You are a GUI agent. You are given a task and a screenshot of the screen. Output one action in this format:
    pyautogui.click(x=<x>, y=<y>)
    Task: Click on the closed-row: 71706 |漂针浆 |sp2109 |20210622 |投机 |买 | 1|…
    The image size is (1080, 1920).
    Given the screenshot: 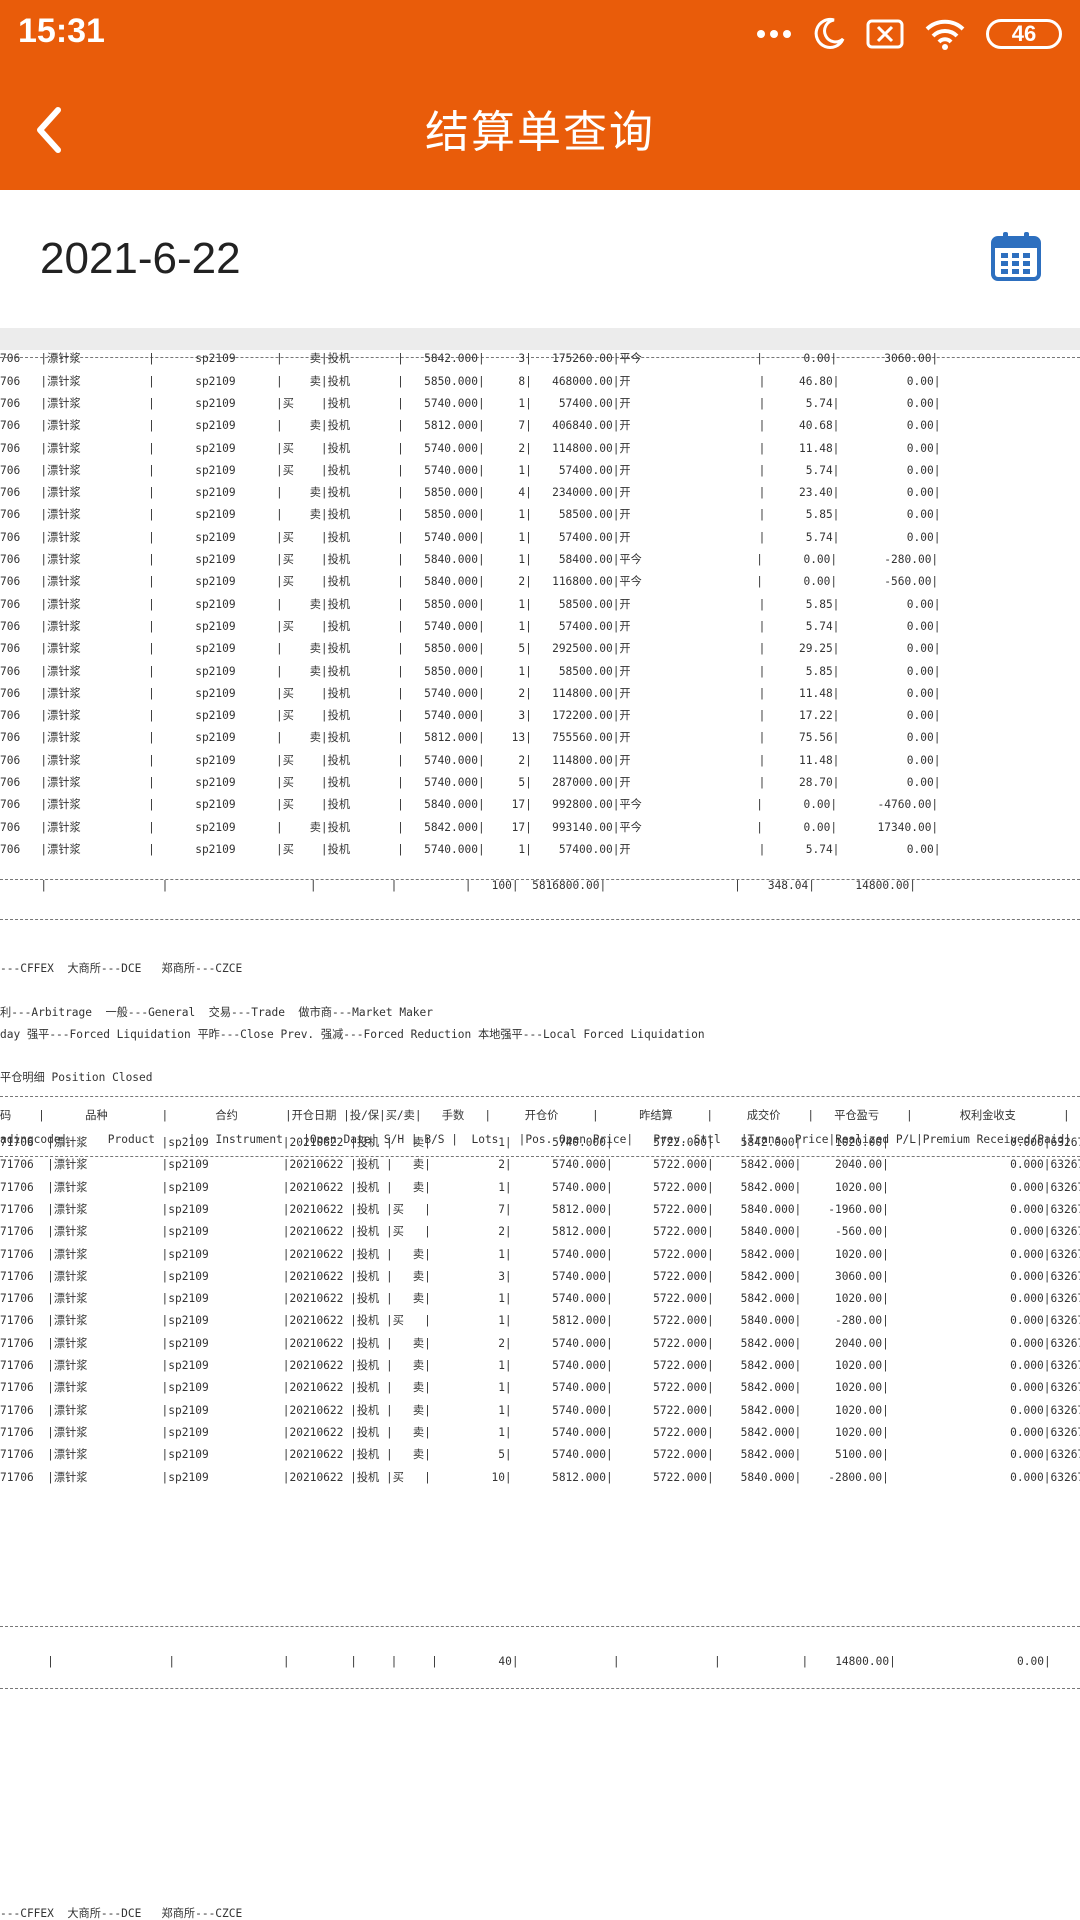 What is the action you would take?
    pyautogui.click(x=540, y=1321)
    